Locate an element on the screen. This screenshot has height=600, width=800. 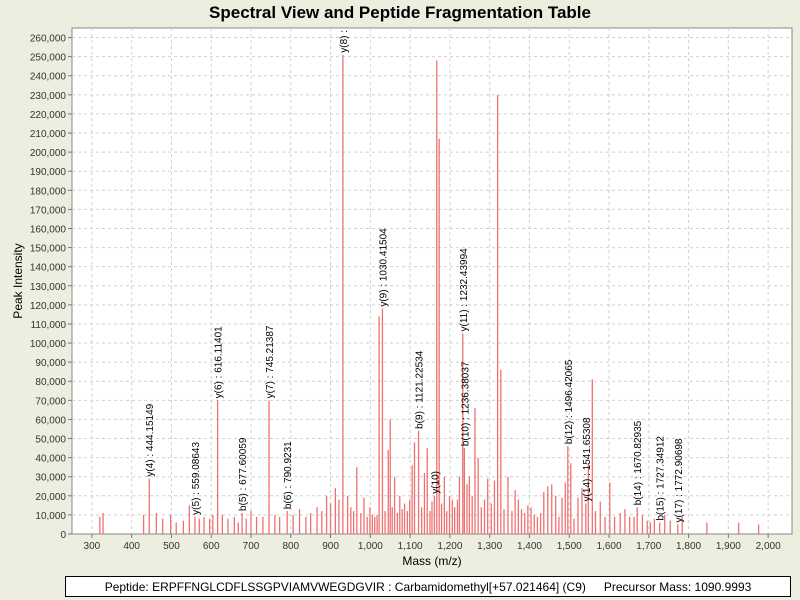
y-tick-label: 230,000 is located at coordinates (48, 96).